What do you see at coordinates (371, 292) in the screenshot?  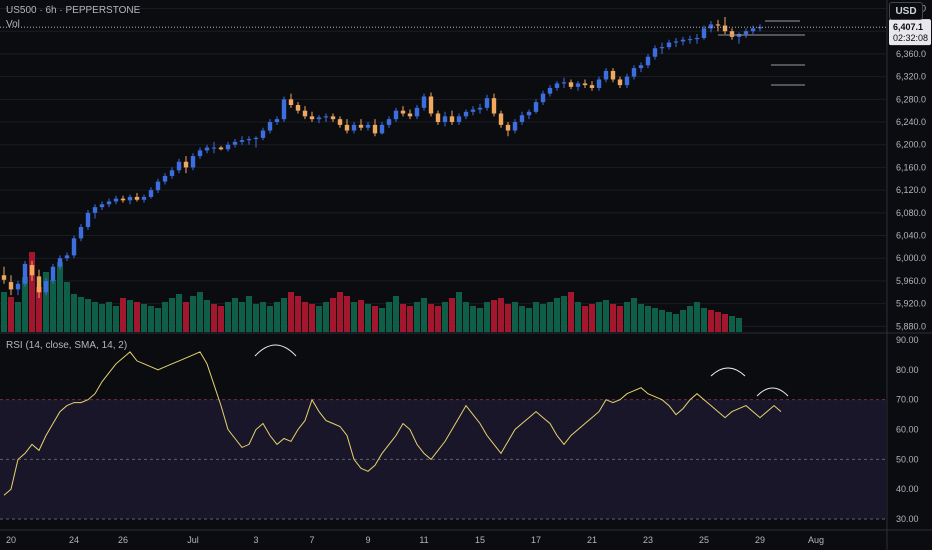 I see `volume-bars` at bounding box center [371, 292].